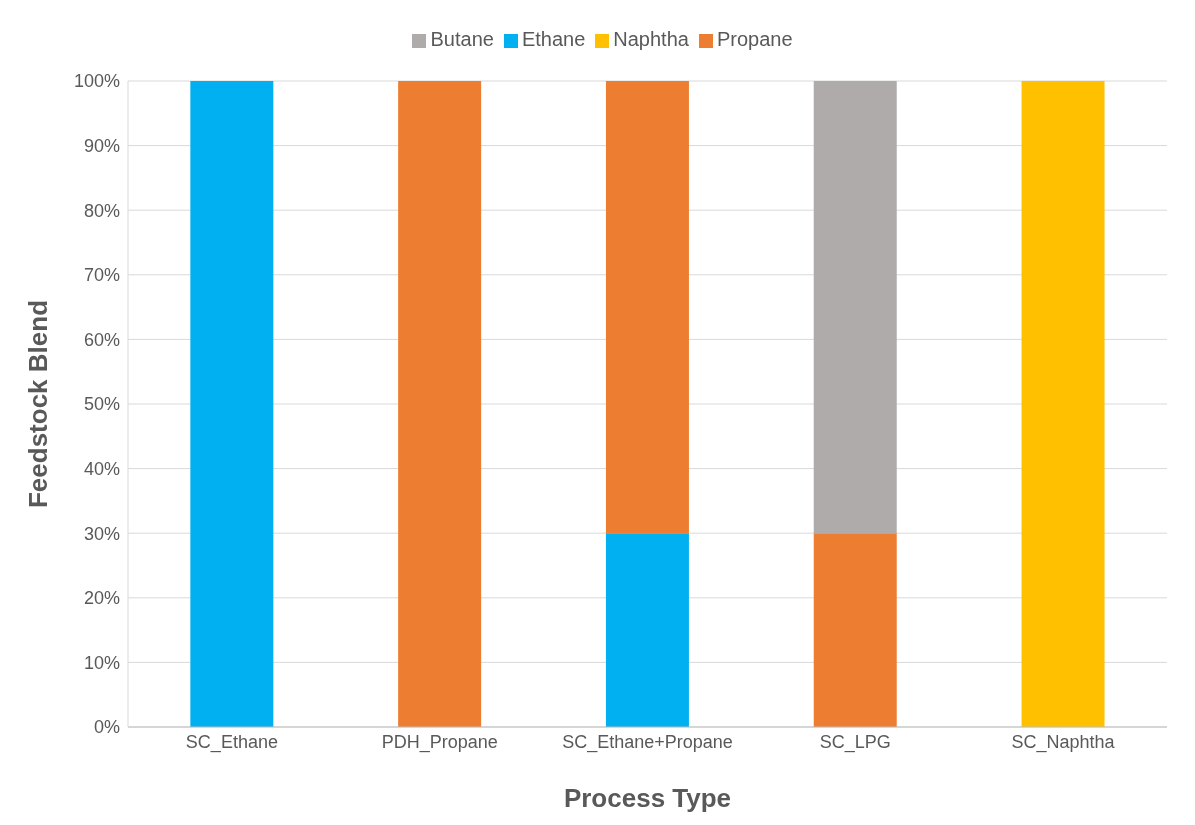 Image resolution: width=1195 pixels, height=825 pixels. Describe the element at coordinates (101, 533) in the screenshot. I see `y-tick-label: 30%` at that location.